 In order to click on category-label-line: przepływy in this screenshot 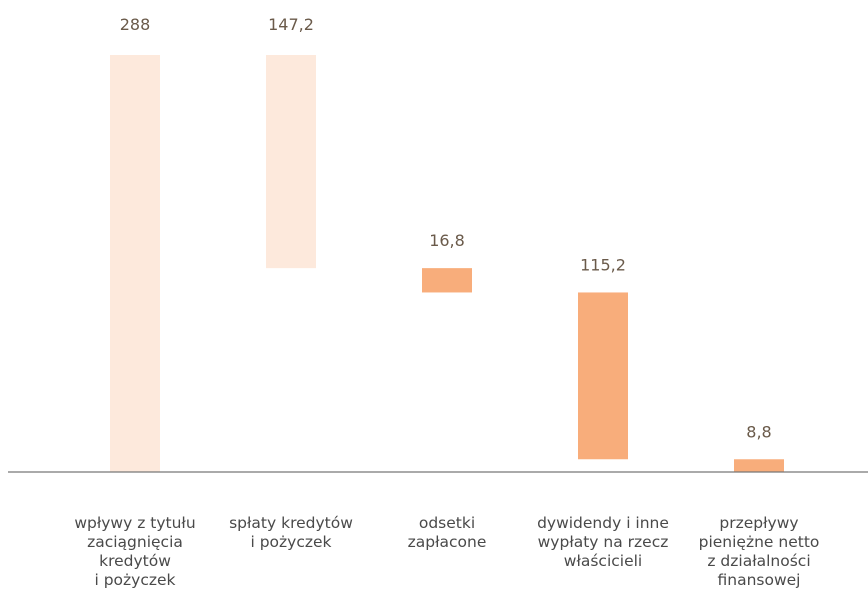, I will do `click(758, 523)`.